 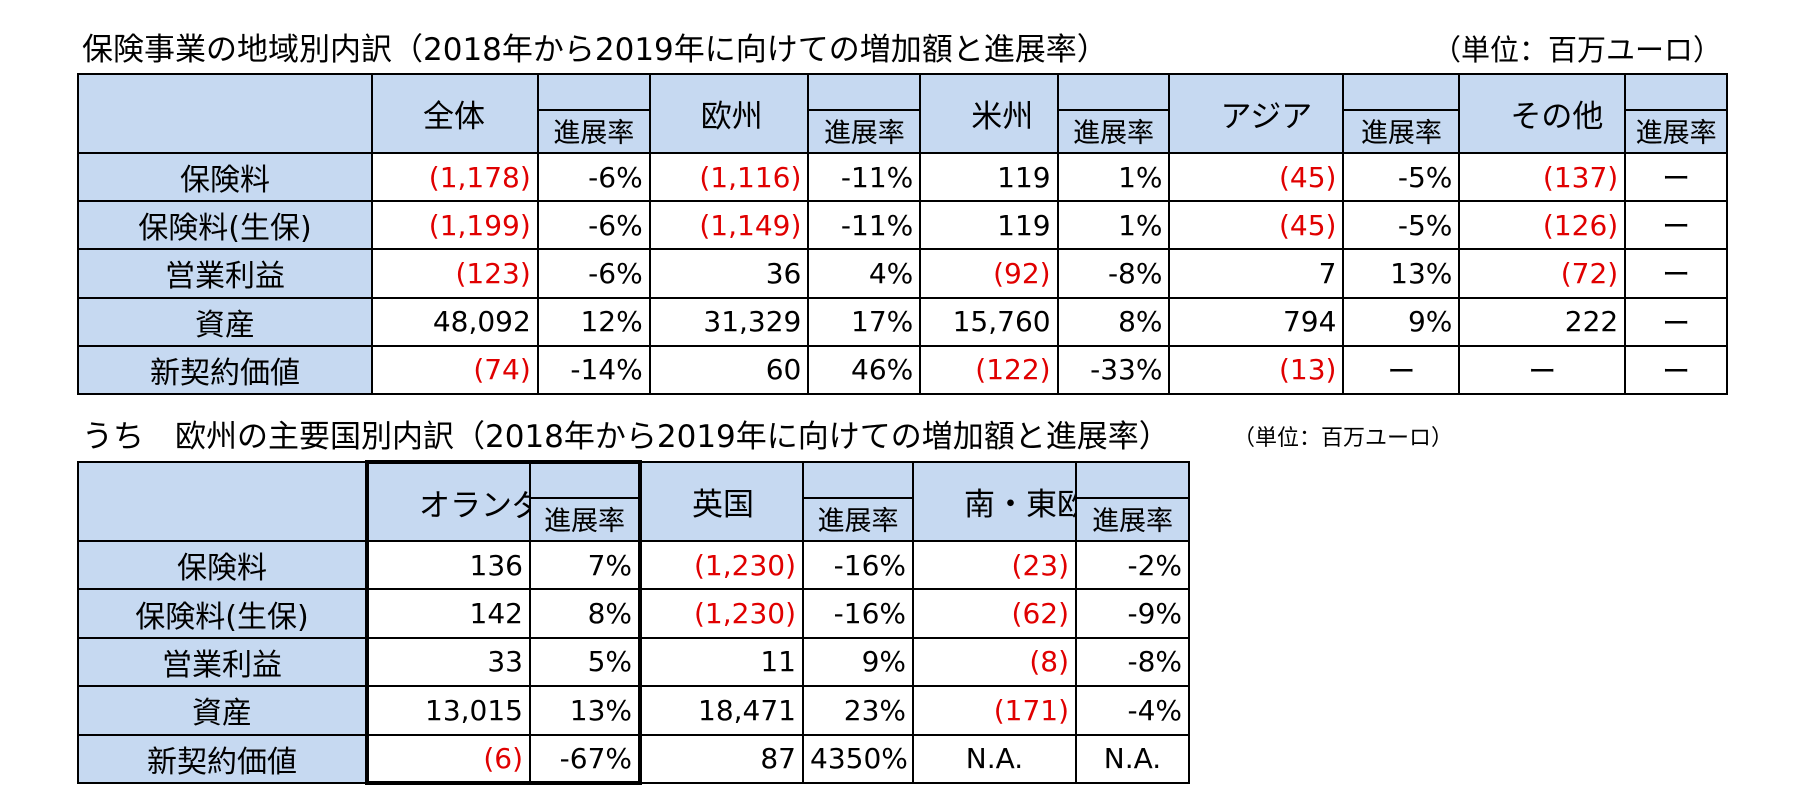 What do you see at coordinates (448, 710) in the screenshot?
I see `value-cell: 13,015` at bounding box center [448, 710].